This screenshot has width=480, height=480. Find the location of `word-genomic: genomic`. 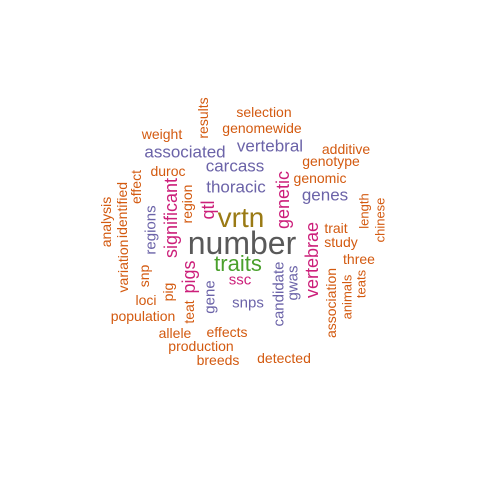

word-genomic: genomic is located at coordinates (320, 178).